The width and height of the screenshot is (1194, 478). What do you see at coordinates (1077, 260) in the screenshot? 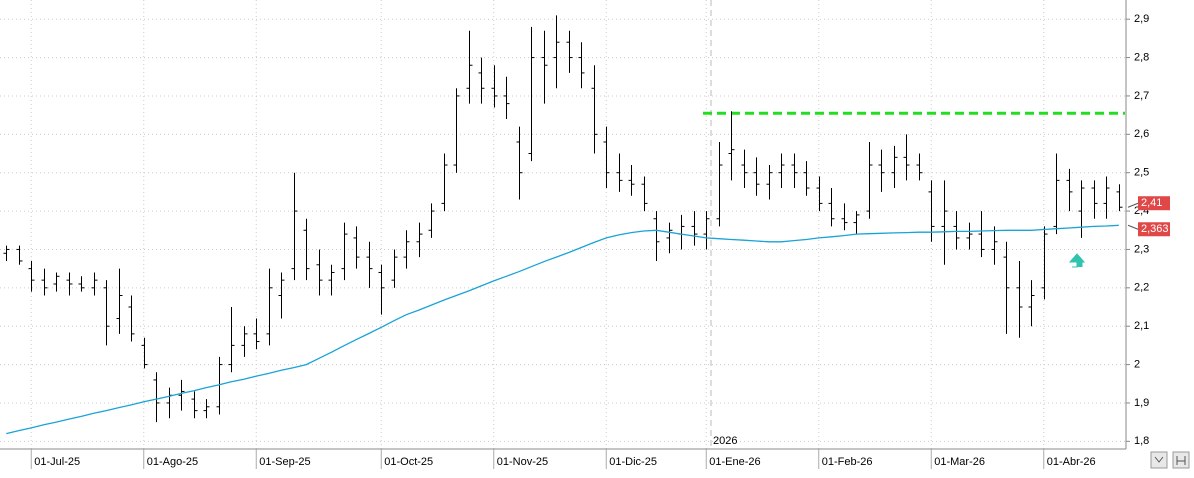
I see `signal-arrow` at bounding box center [1077, 260].